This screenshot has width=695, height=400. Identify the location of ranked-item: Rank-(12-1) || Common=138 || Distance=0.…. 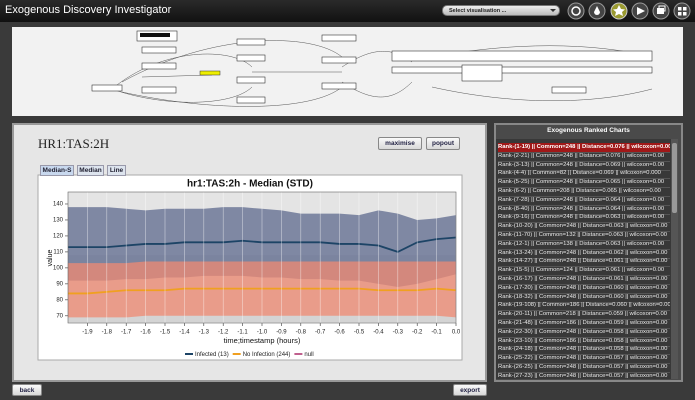
(584, 245).